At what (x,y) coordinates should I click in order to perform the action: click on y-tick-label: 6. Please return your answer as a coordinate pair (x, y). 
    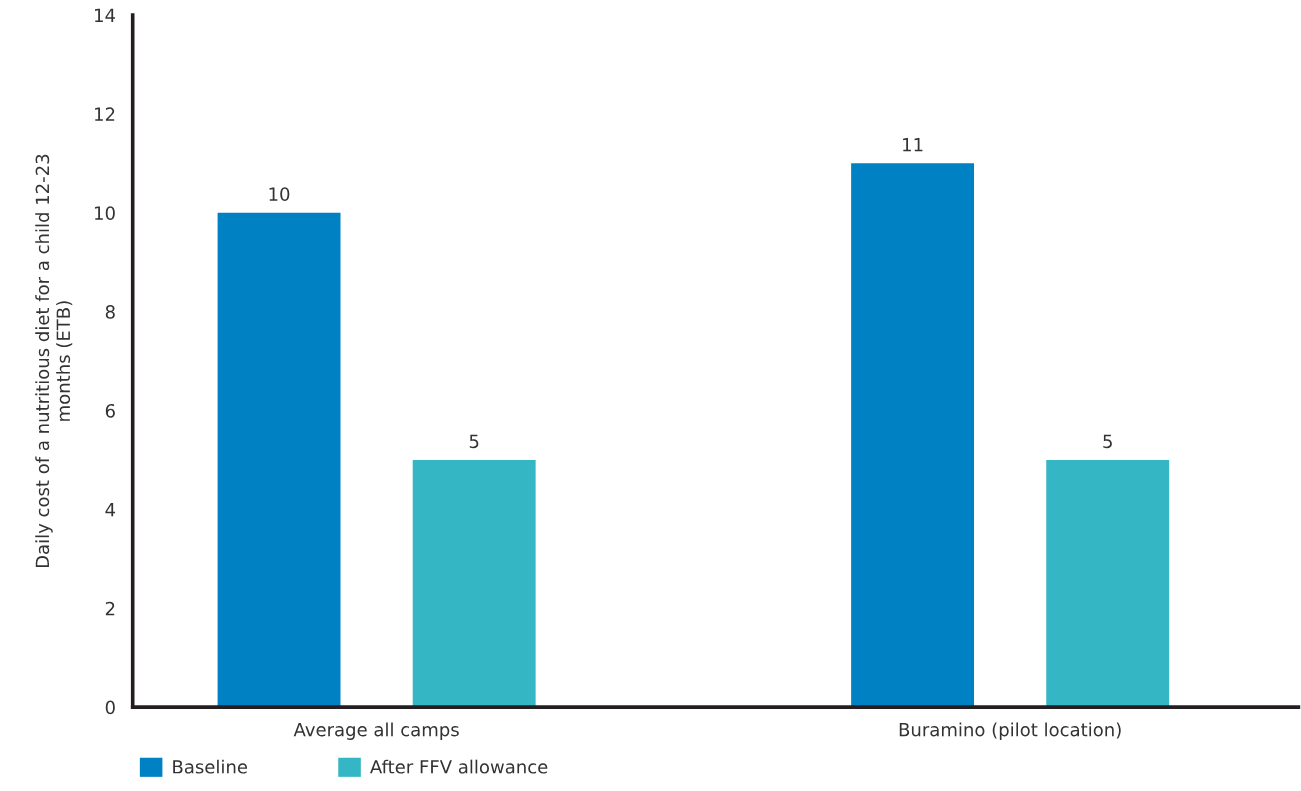
    Looking at the image, I should click on (110, 410).